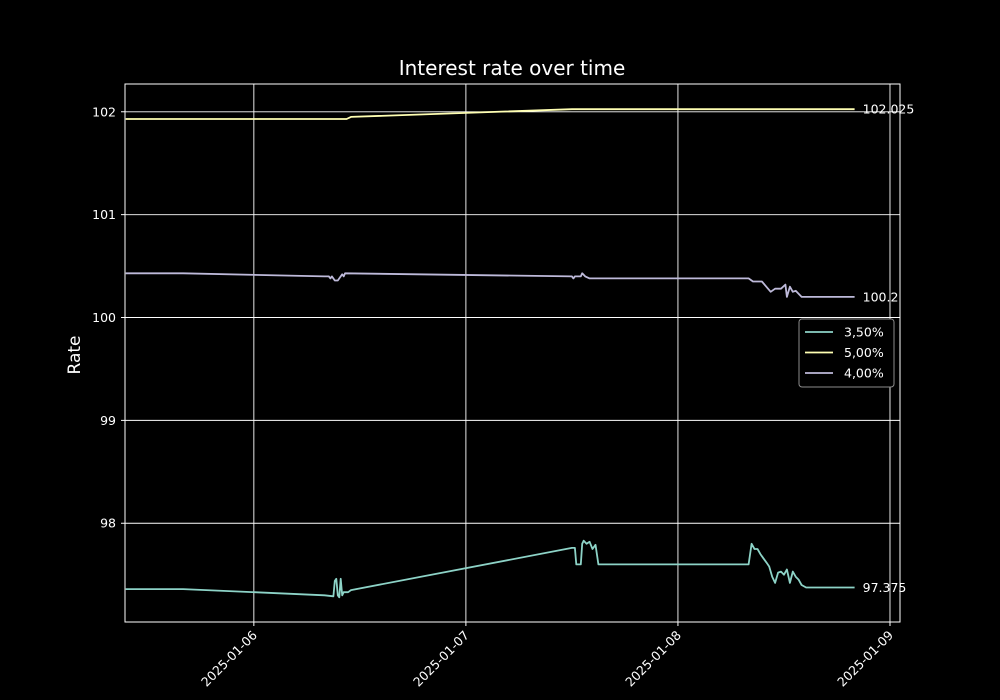 Image resolution: width=1000 pixels, height=700 pixels. I want to click on end-value-label: 102.025, so click(889, 109).